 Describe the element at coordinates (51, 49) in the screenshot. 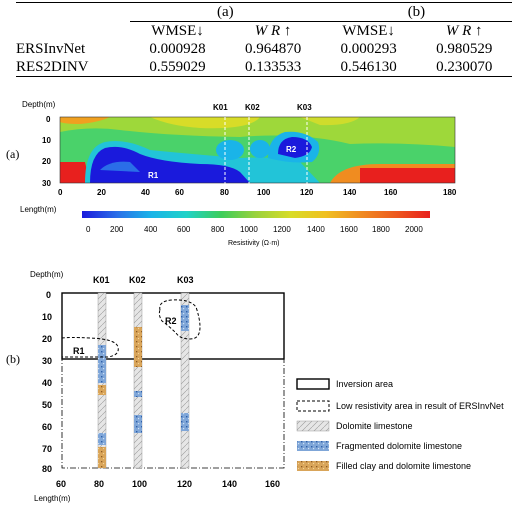

I see `method-name: ERSInvNet` at that location.